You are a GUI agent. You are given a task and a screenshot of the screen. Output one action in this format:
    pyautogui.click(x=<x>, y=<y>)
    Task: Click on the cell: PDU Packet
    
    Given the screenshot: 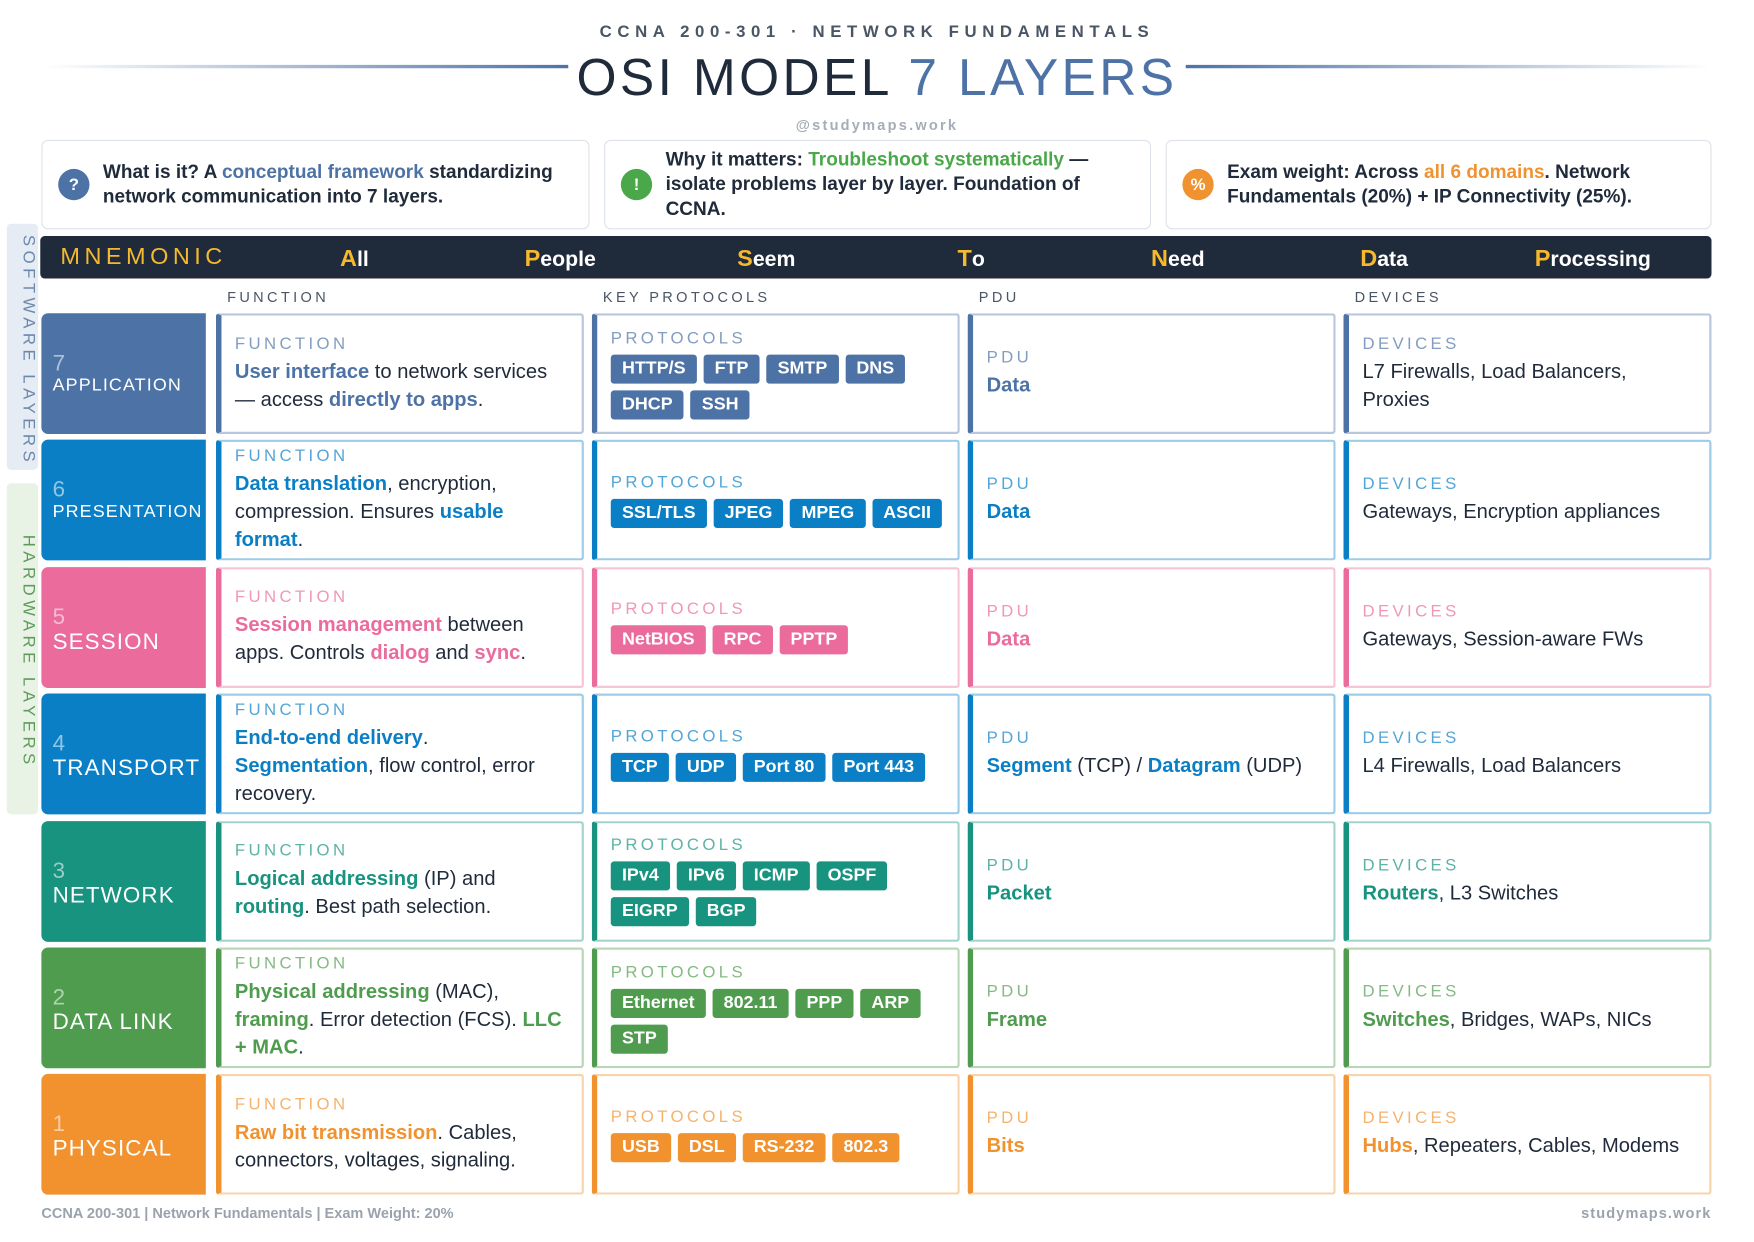 What is the action you would take?
    pyautogui.click(x=1151, y=881)
    